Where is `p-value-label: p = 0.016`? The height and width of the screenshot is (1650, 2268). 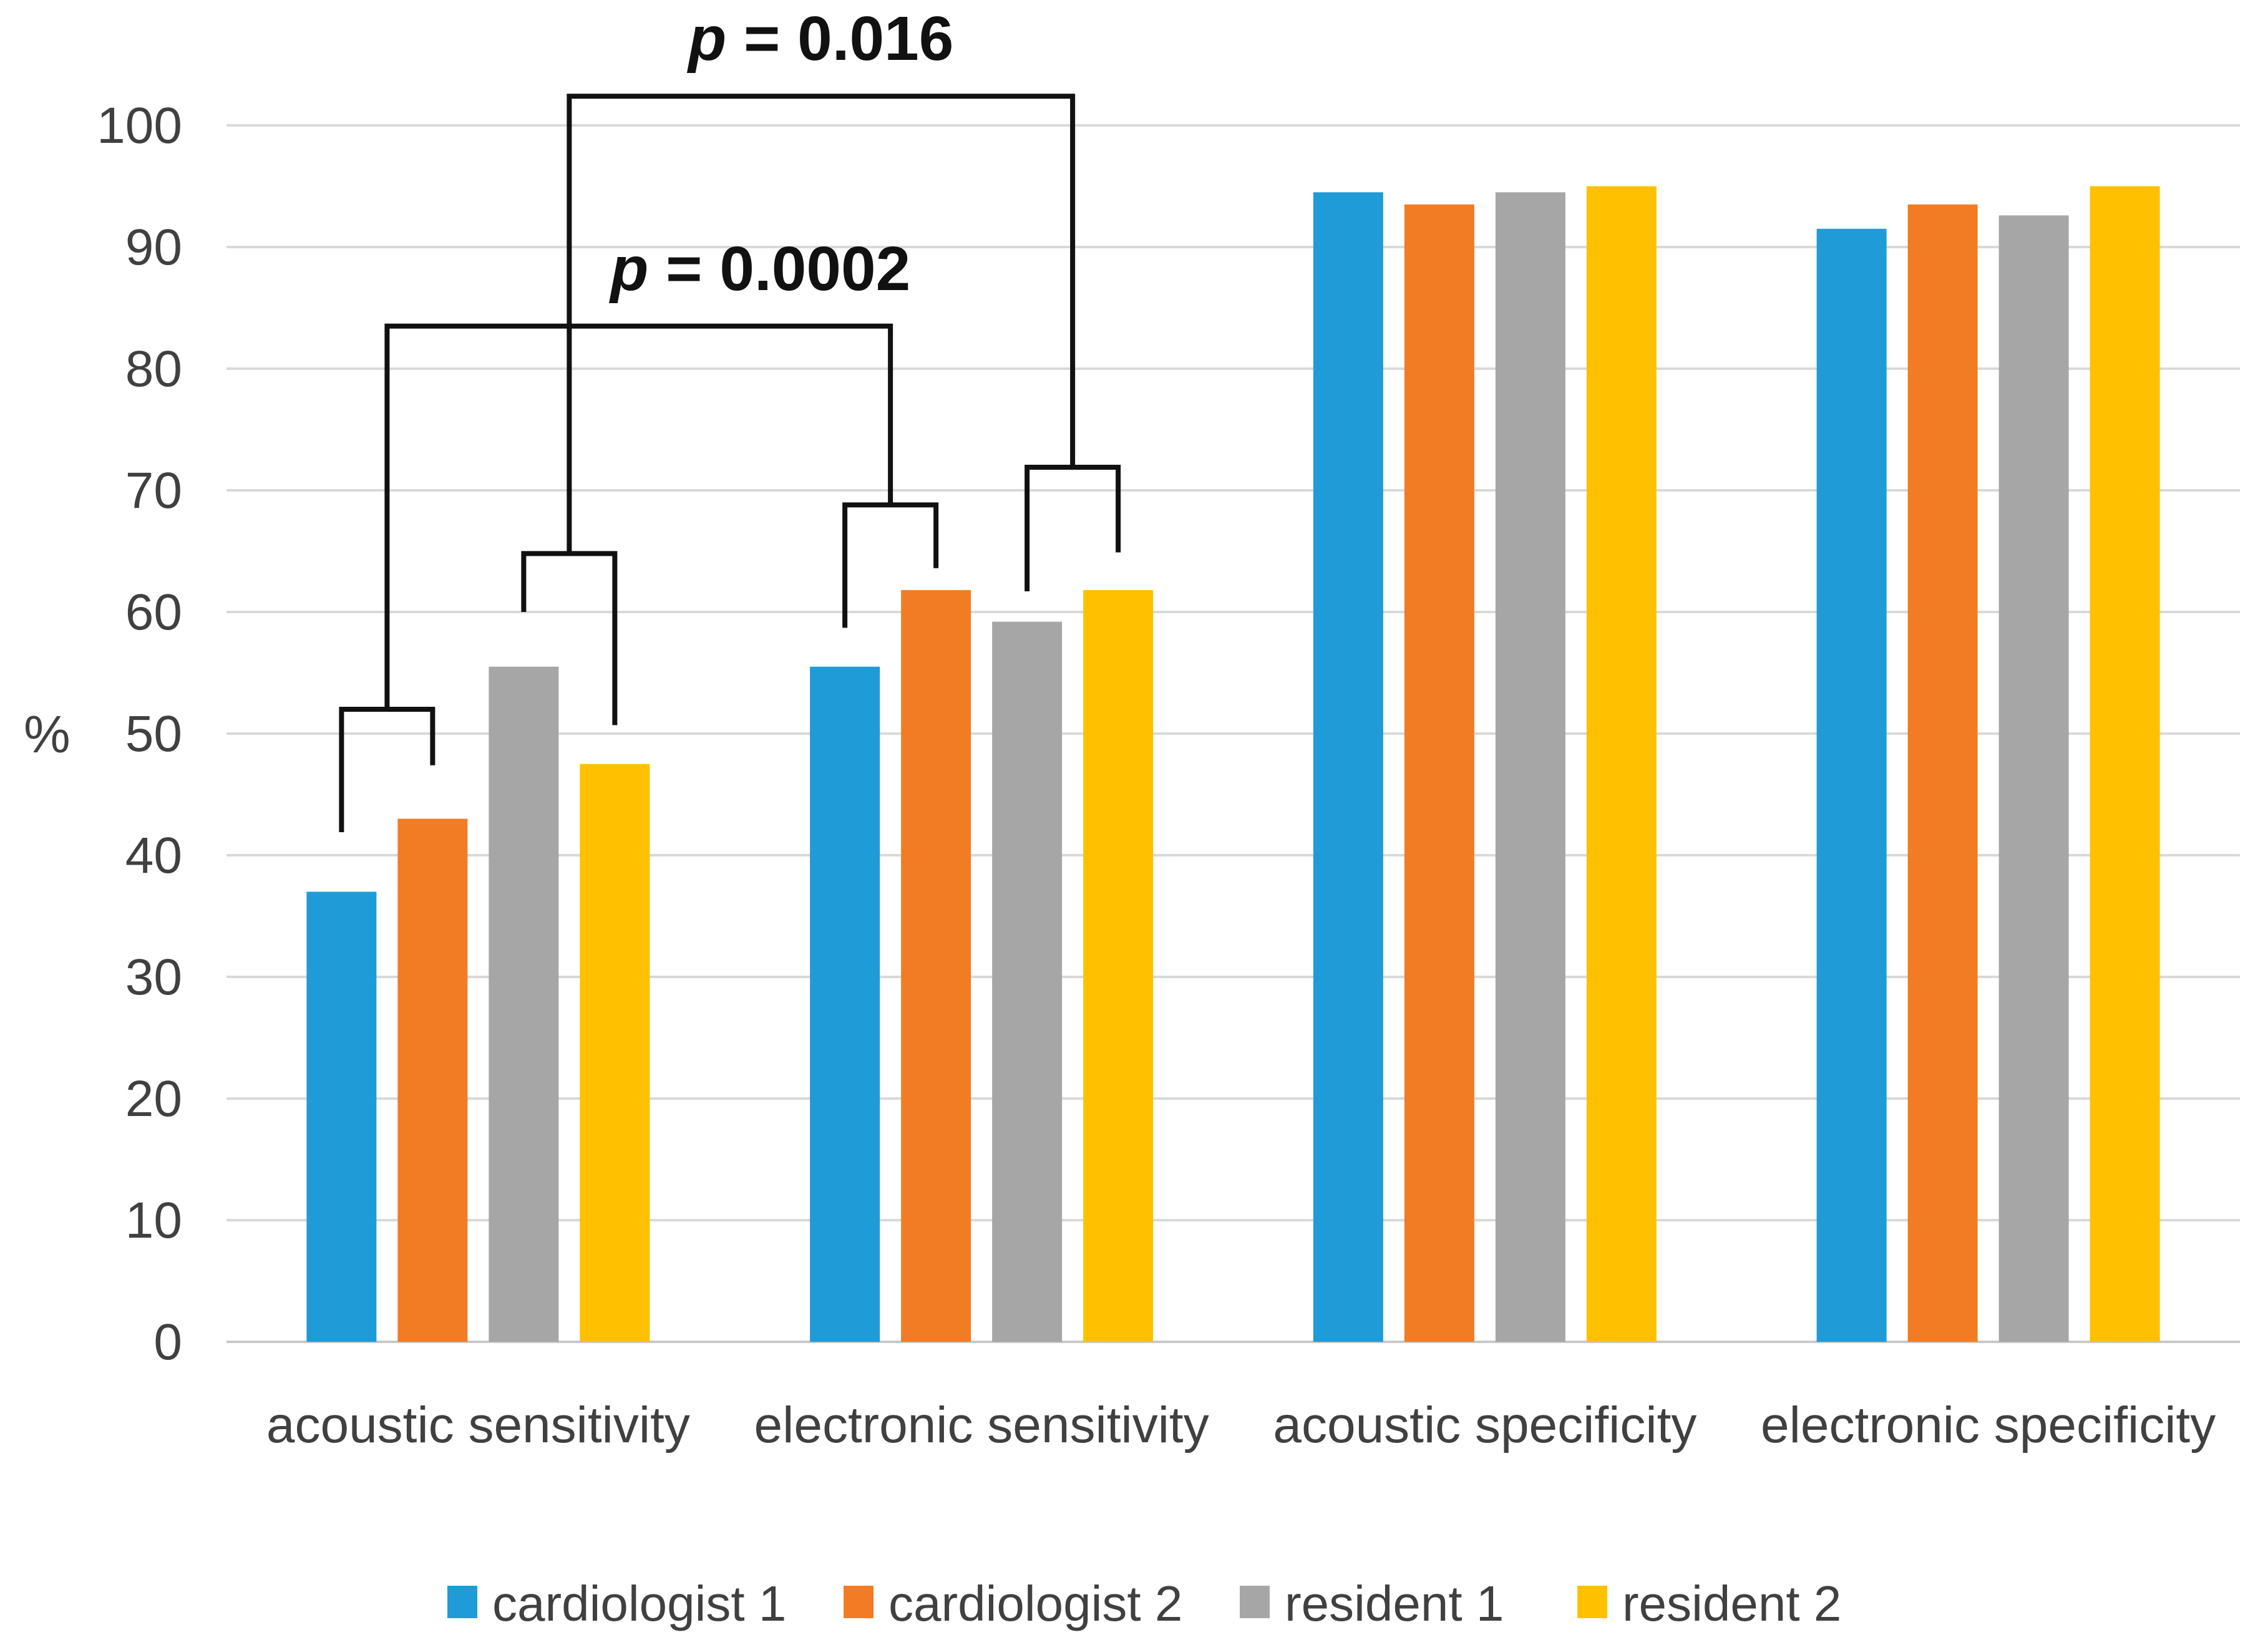 p-value-label: p = 0.016 is located at coordinates (819, 39).